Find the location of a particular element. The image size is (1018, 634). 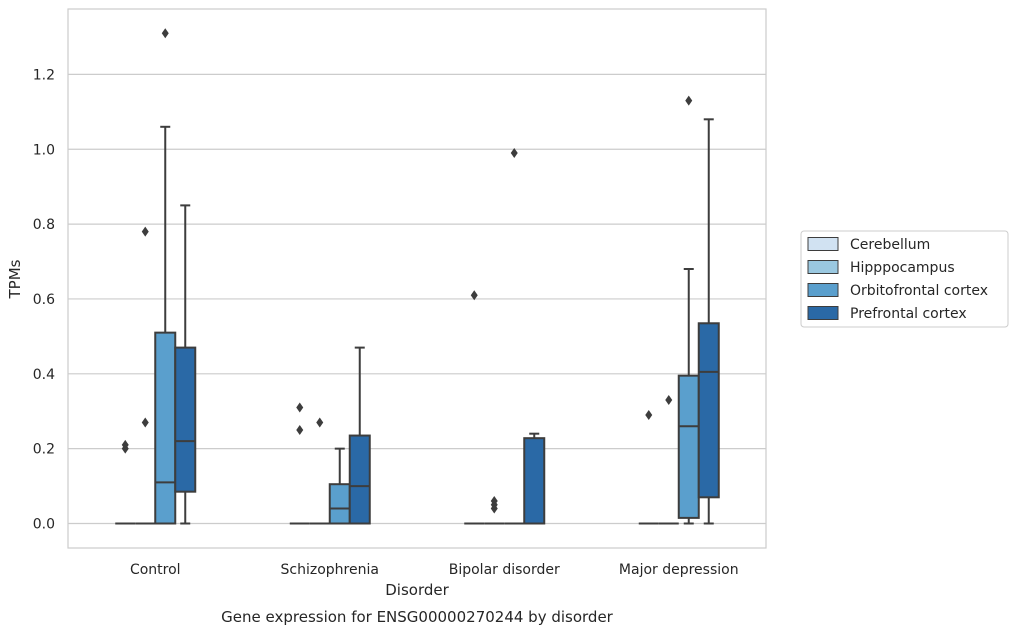

y-tick-label: 0.6 is located at coordinates (44, 300).